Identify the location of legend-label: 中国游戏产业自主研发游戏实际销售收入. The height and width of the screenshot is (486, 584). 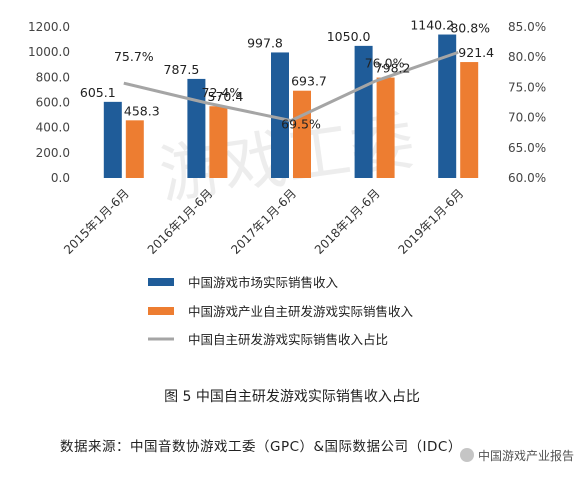
(301, 311).